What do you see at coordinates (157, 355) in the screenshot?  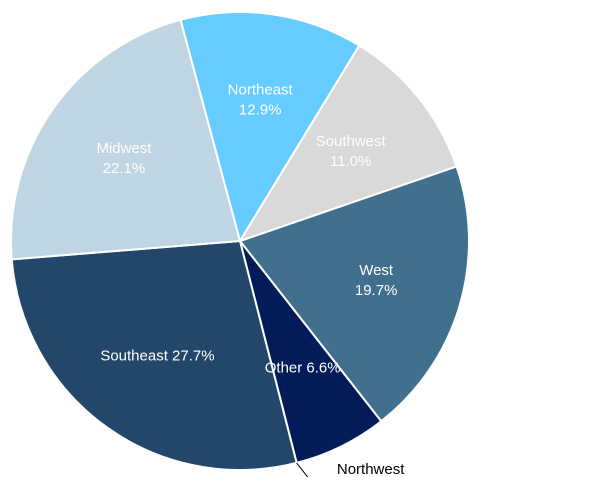 I see `slice-label-southeast: Southeast 27.7%` at bounding box center [157, 355].